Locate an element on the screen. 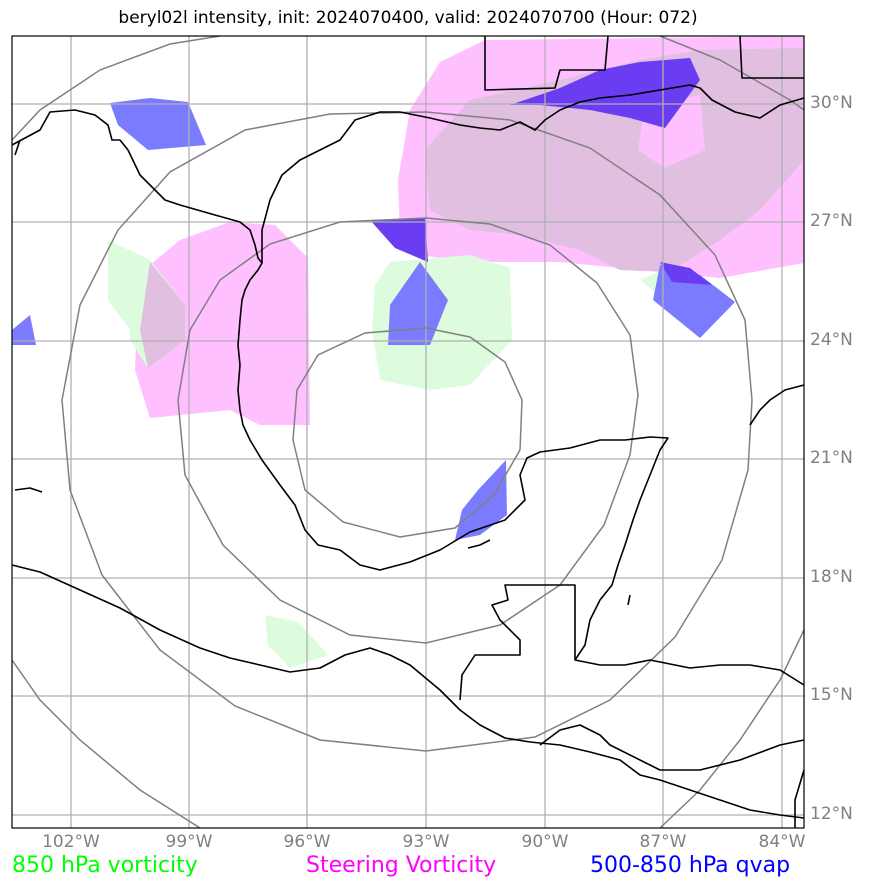 This screenshot has width=873, height=891. lon-label: 102°W is located at coordinates (71, 842).